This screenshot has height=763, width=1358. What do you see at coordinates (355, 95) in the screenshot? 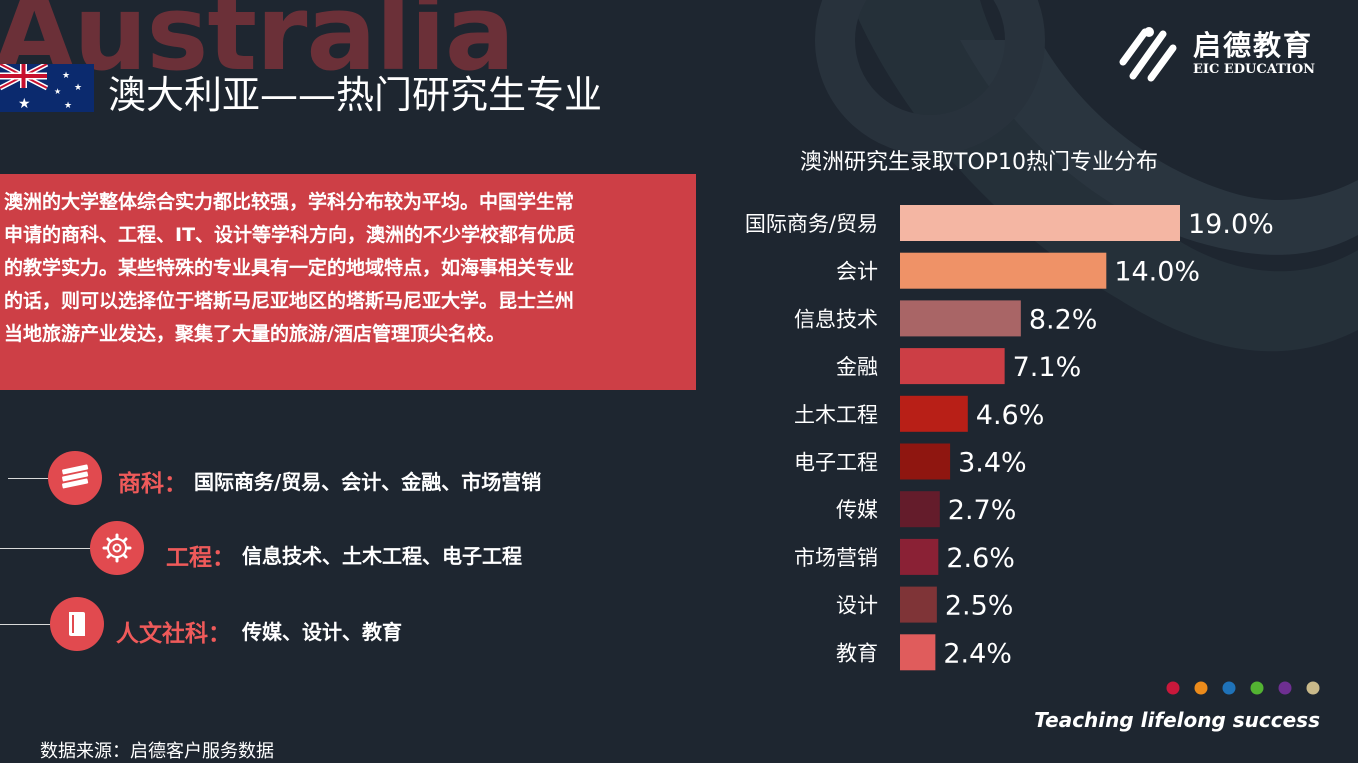
I see `page-title: 澳大利亚——热门研究生专业` at bounding box center [355, 95].